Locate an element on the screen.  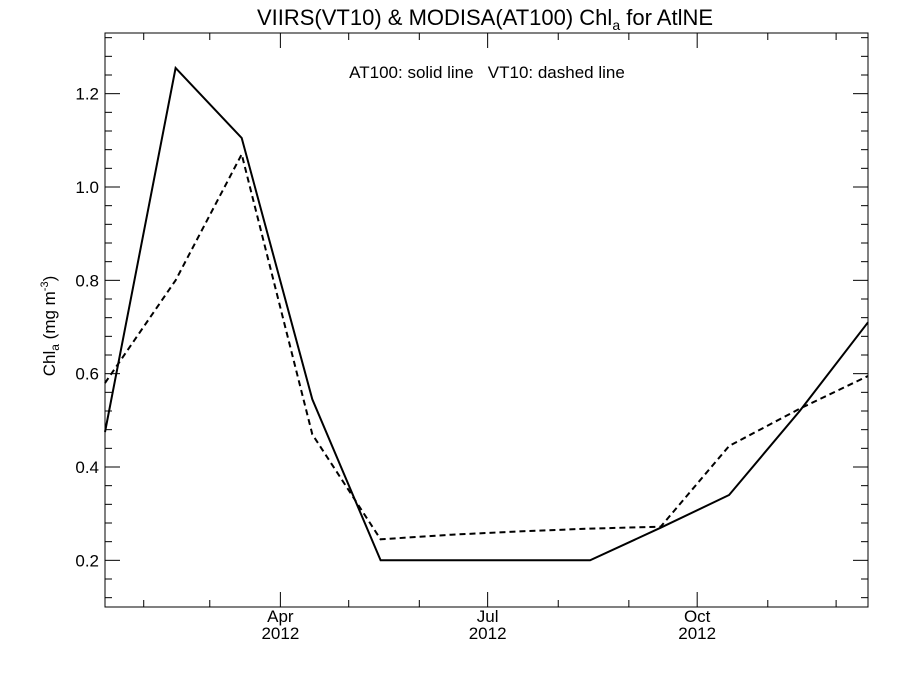
x-tick-label-month: Oct is located at coordinates (697, 616).